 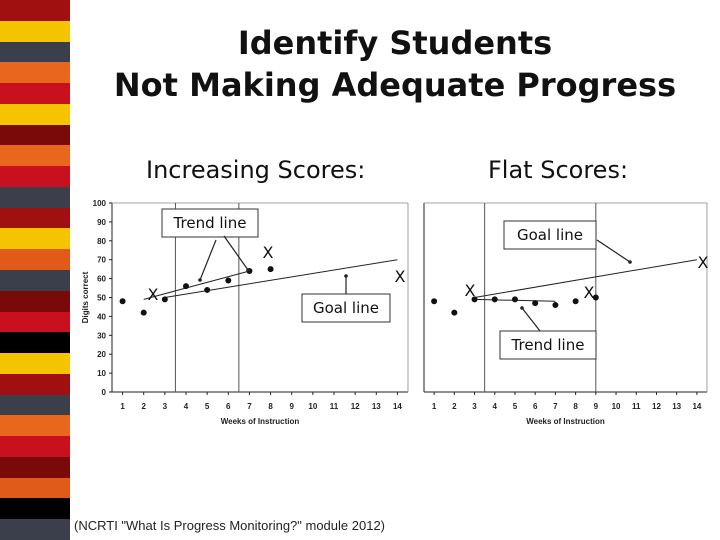 I want to click on y-tick-label: 20, so click(x=101, y=354).